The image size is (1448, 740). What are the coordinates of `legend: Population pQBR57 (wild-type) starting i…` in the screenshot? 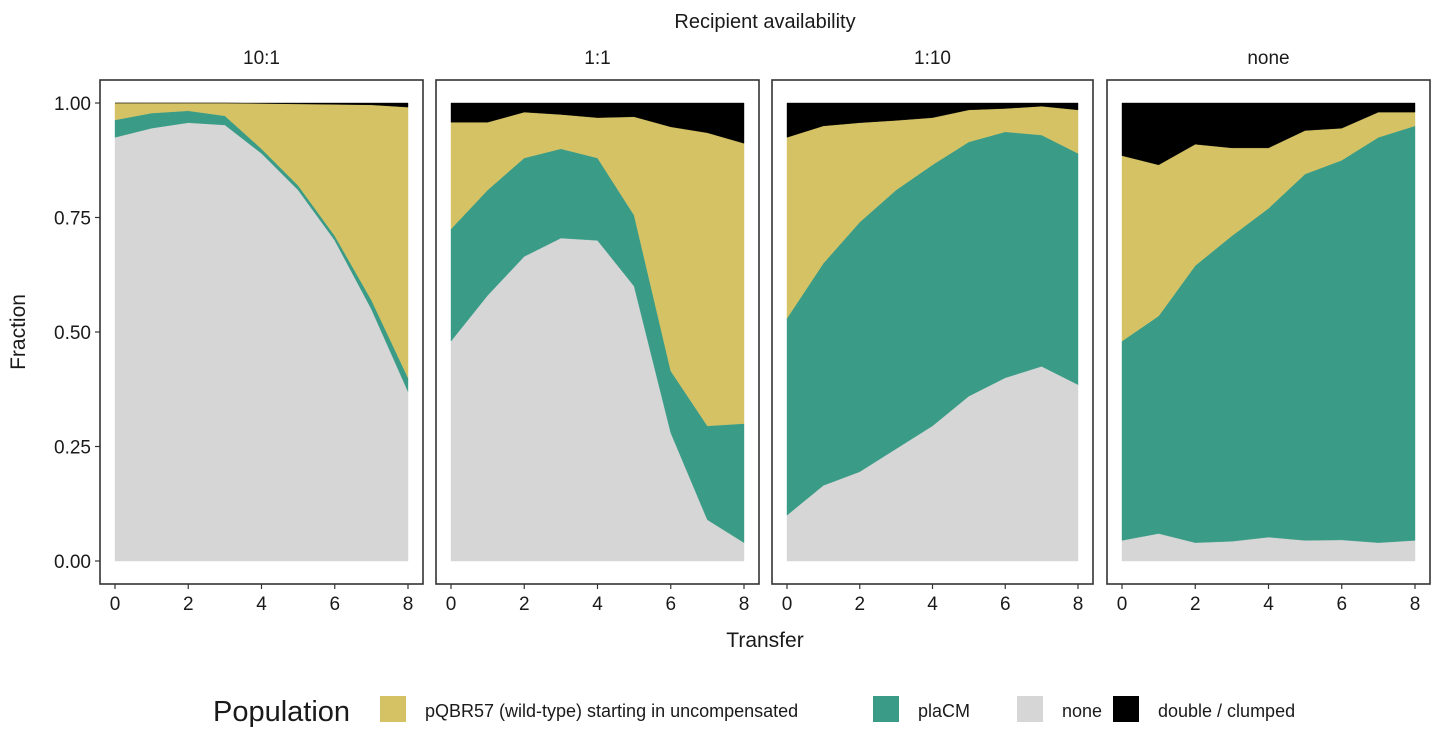 It's located at (754, 712).